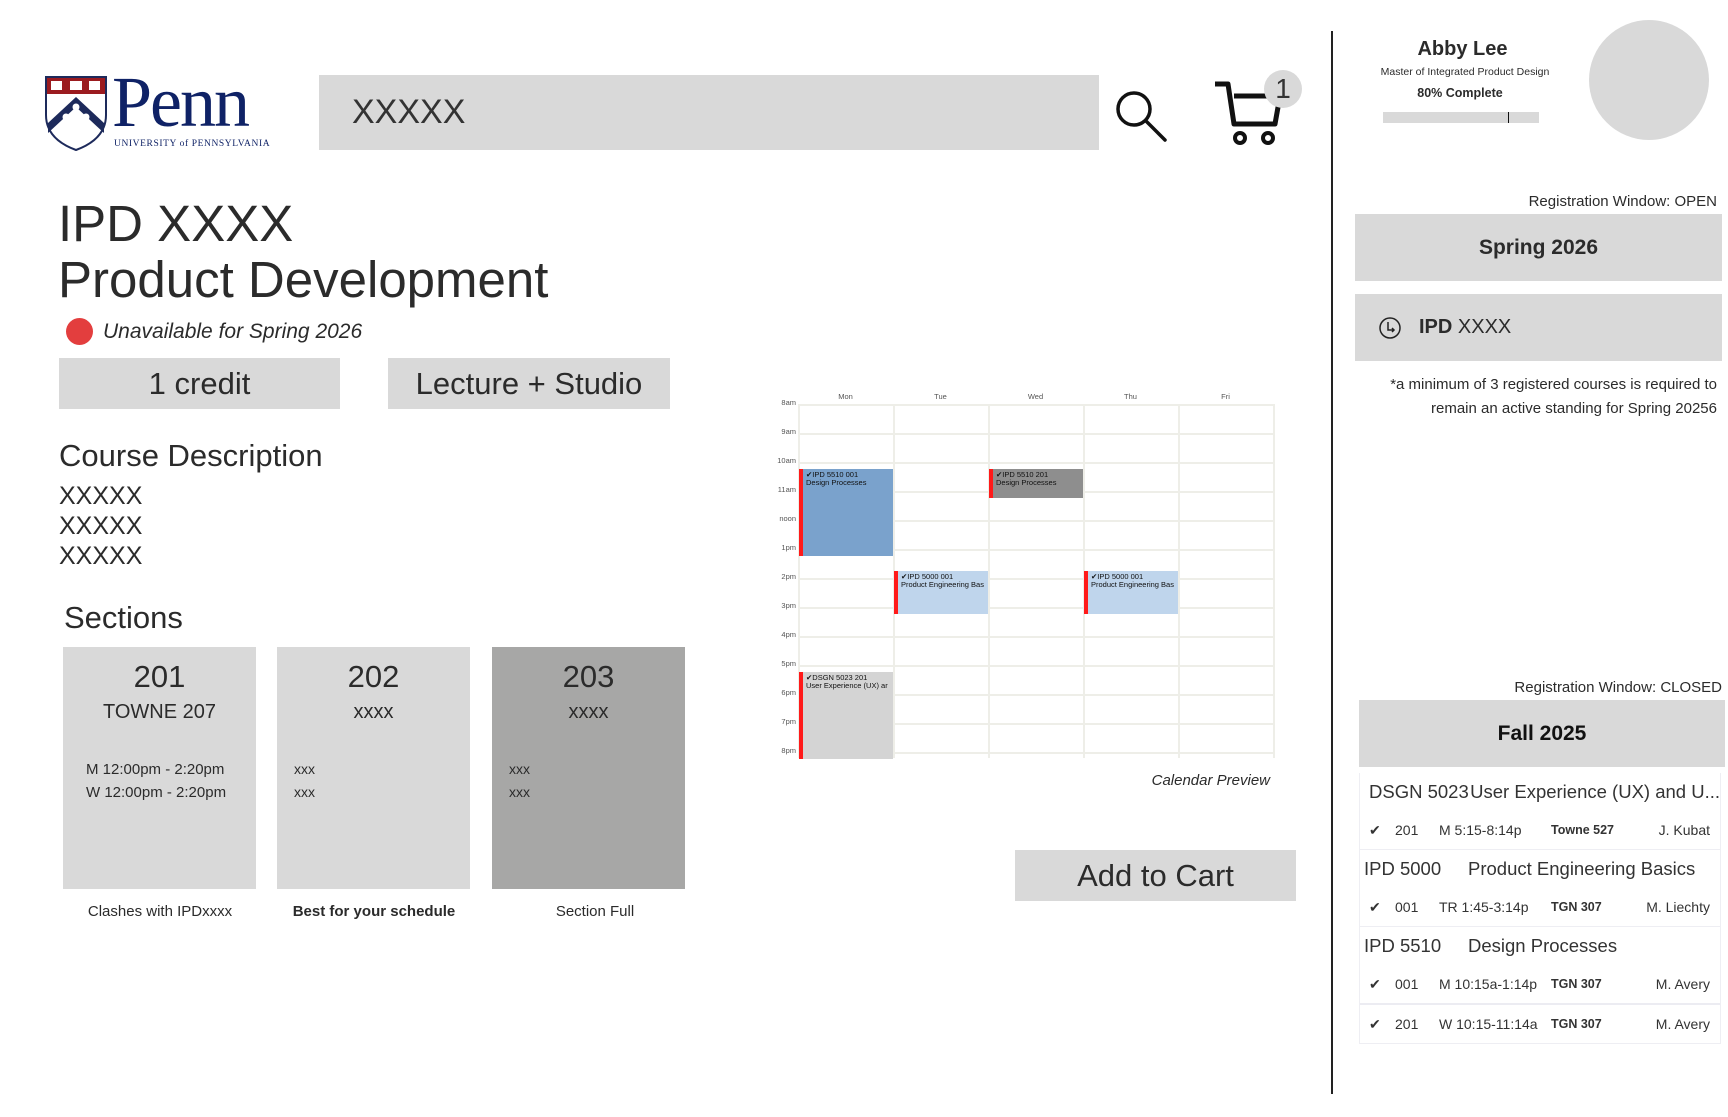  I want to click on calendar-hour-label: 5pm, so click(788, 663).